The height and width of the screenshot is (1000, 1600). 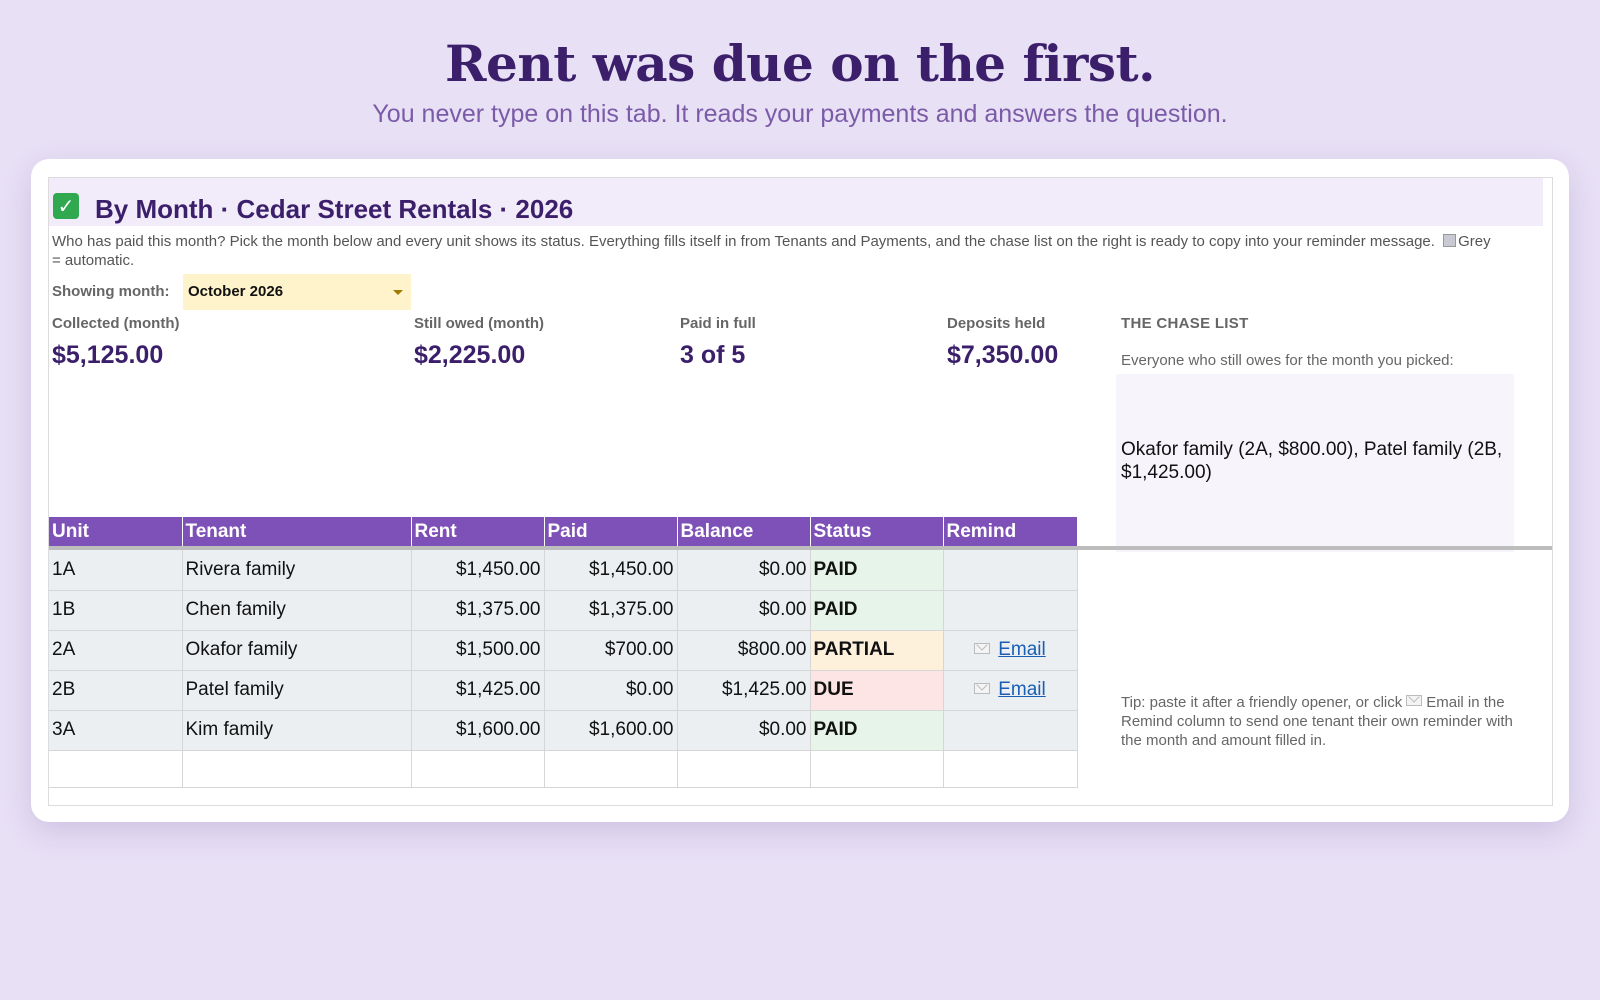 What do you see at coordinates (611, 690) in the screenshot?
I see `paid-cell: $0.00` at bounding box center [611, 690].